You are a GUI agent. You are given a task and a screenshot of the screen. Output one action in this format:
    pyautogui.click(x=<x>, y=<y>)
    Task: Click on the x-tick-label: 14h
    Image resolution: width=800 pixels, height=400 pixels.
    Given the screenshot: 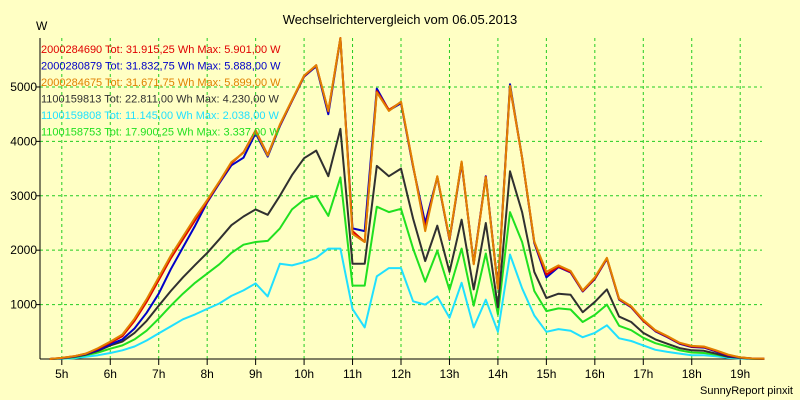 What is the action you would take?
    pyautogui.click(x=498, y=374)
    